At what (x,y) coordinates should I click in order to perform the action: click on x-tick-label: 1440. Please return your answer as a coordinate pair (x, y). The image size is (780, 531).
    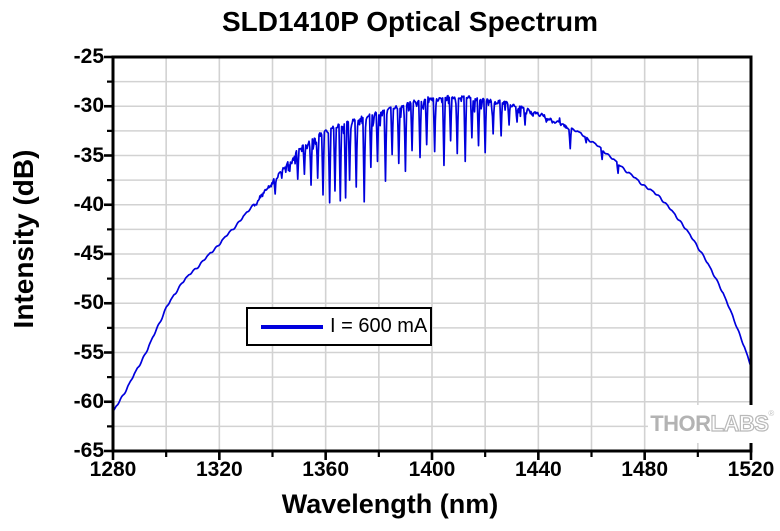
    Looking at the image, I should click on (538, 469).